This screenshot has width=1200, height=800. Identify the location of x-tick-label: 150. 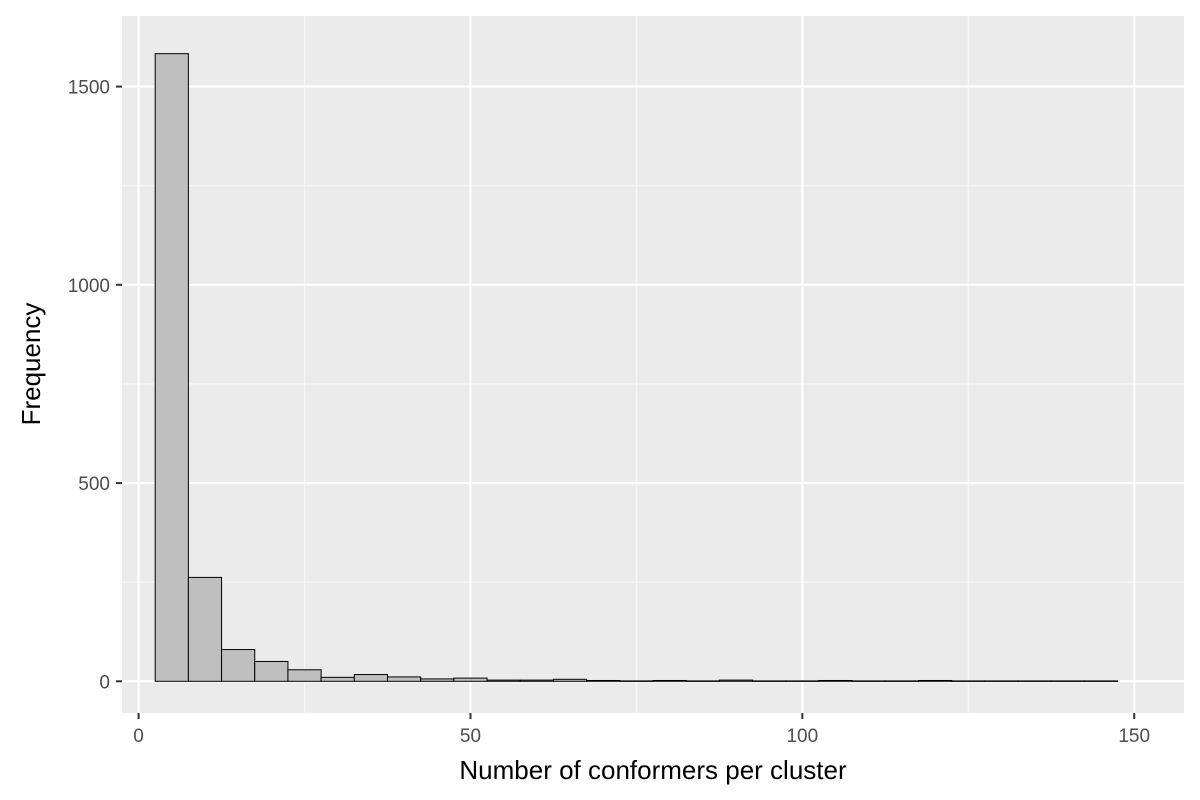
(1134, 736).